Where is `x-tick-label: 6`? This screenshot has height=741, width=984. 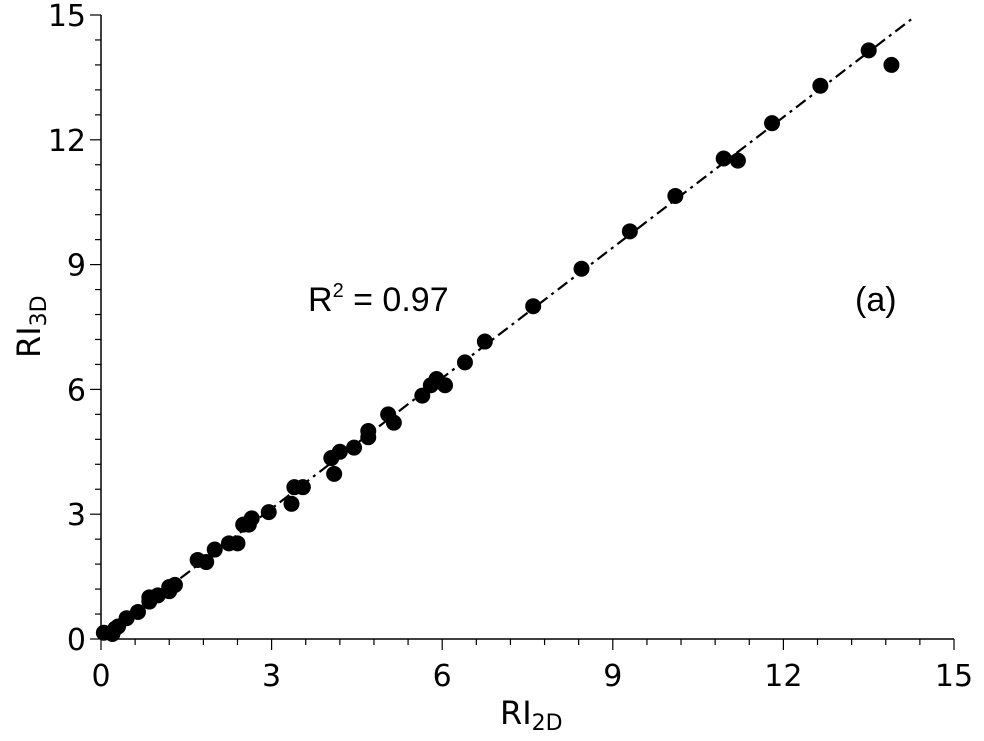 x-tick-label: 6 is located at coordinates (442, 676).